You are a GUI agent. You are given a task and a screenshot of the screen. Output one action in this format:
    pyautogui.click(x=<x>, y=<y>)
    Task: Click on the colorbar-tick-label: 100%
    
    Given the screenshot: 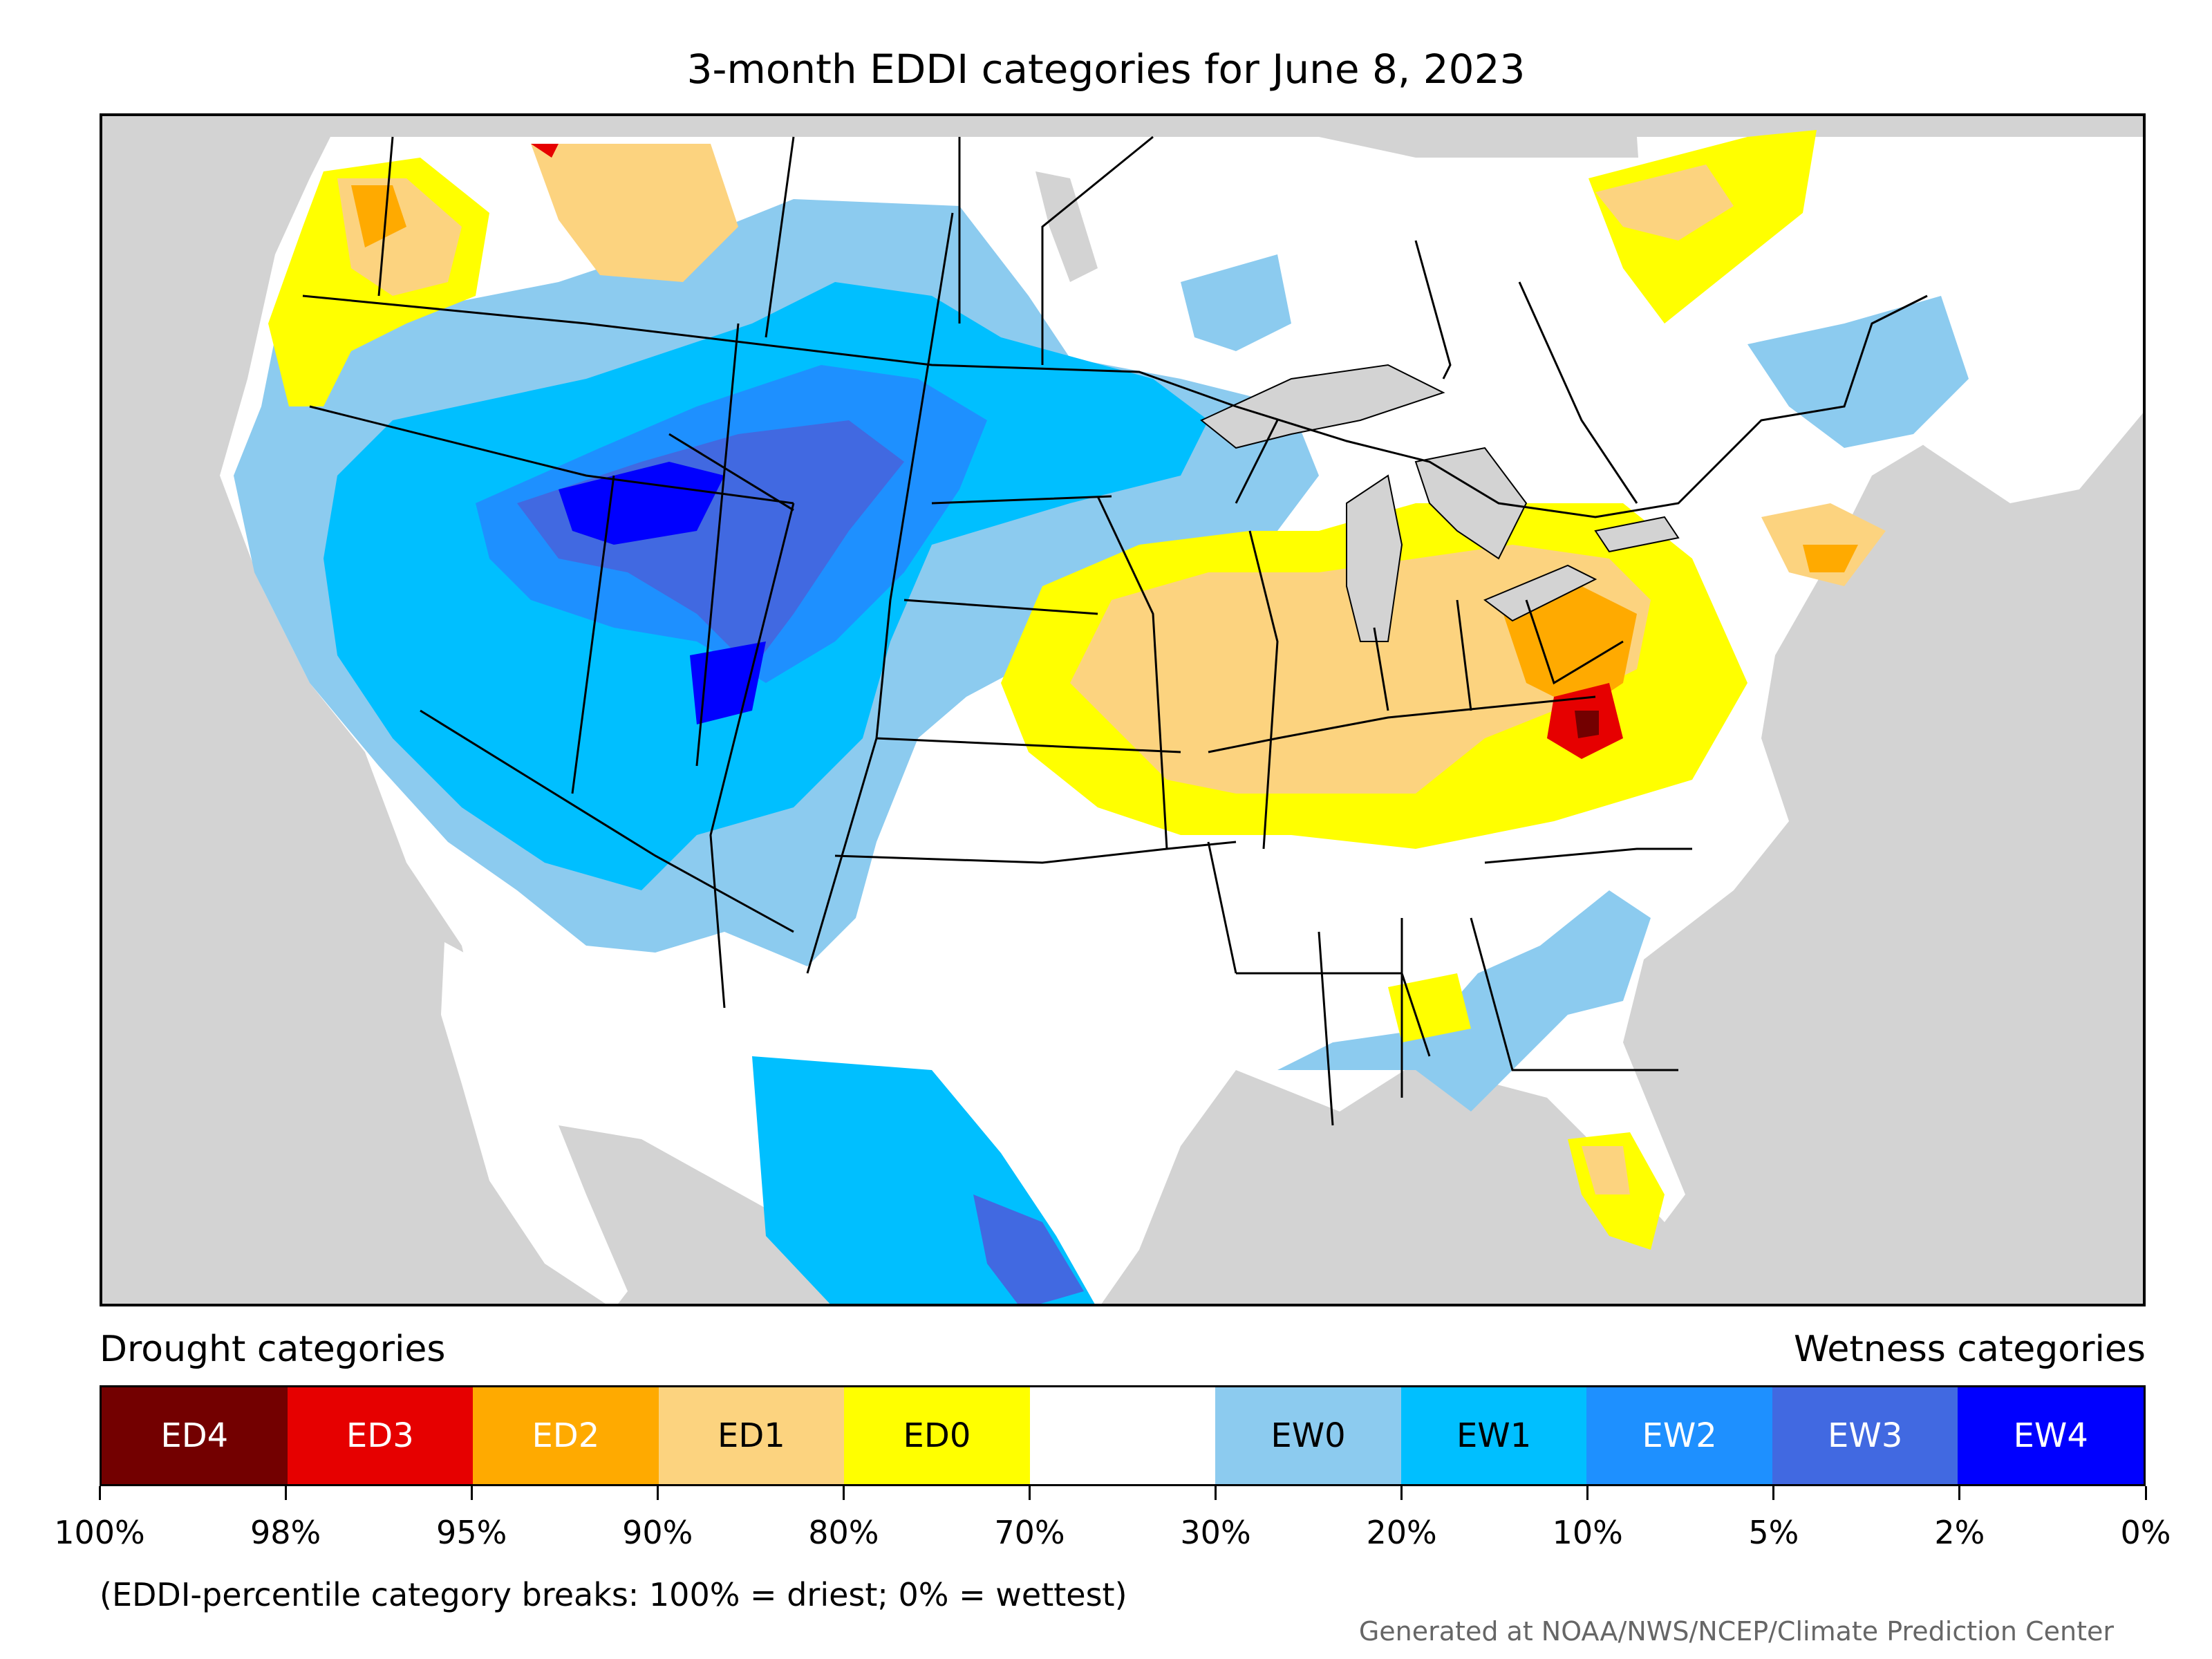 What is the action you would take?
    pyautogui.click(x=99, y=1532)
    